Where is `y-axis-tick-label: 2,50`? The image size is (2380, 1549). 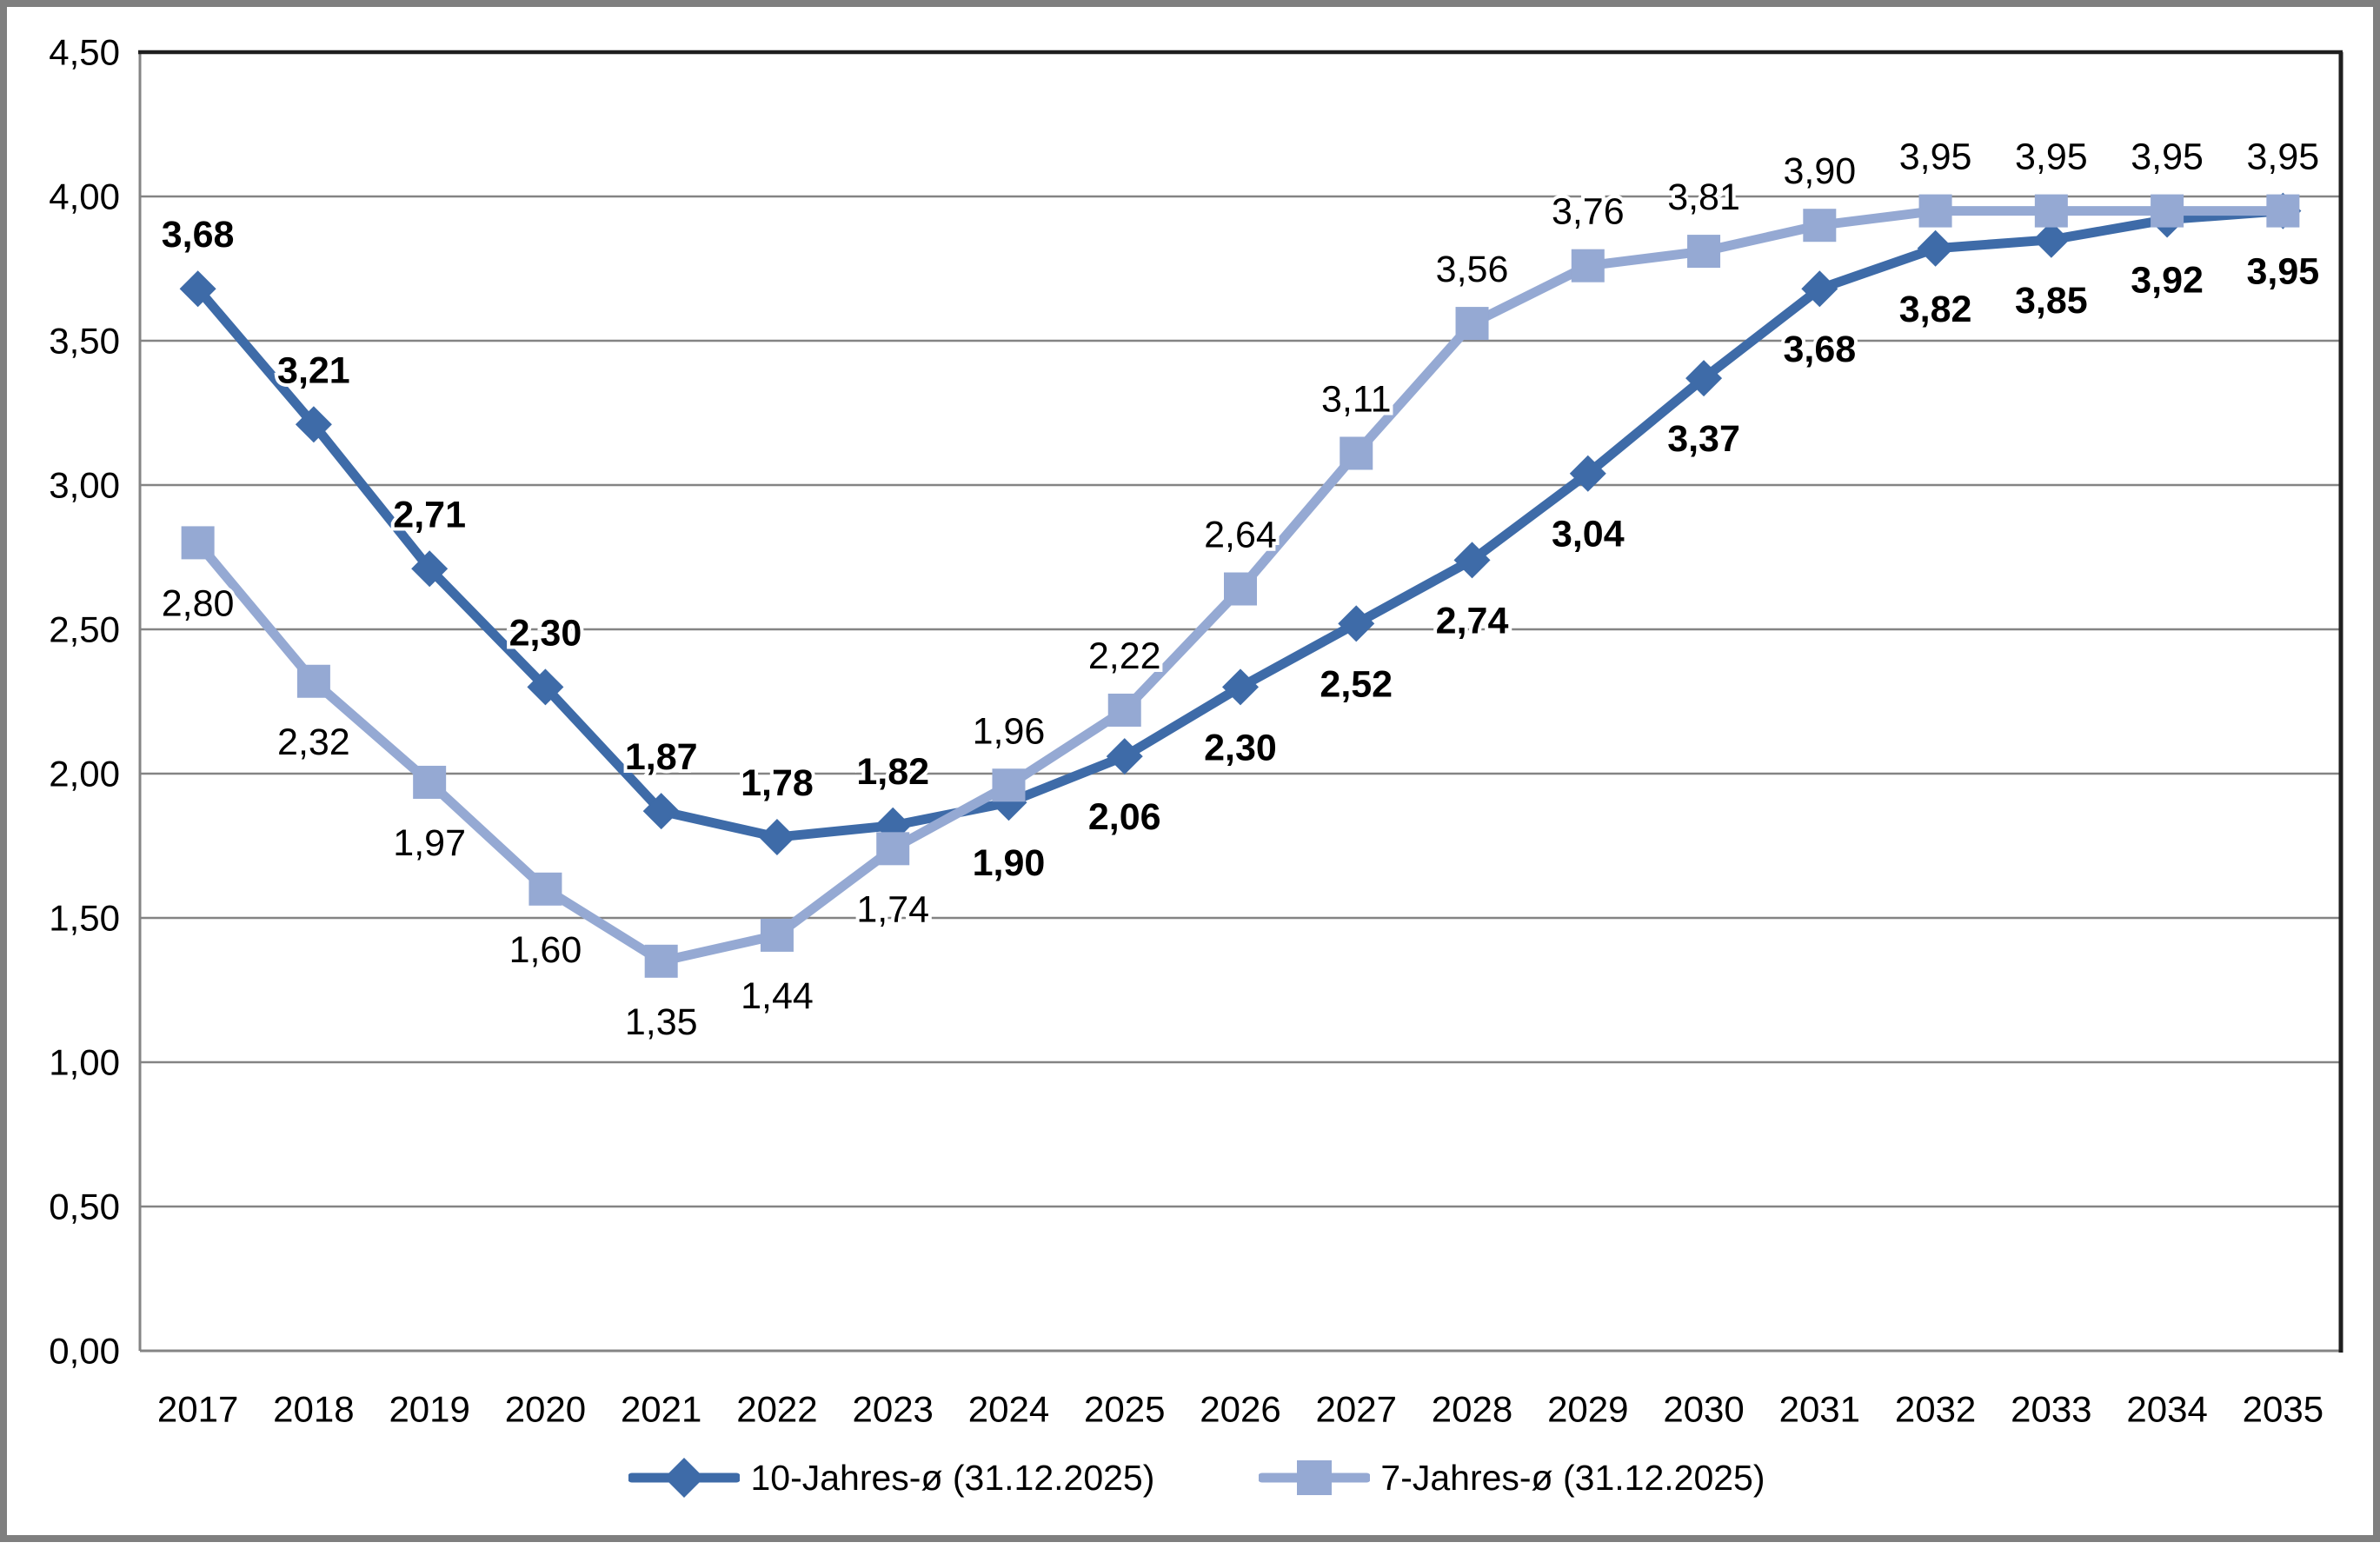 y-axis-tick-label: 2,50 is located at coordinates (84, 629).